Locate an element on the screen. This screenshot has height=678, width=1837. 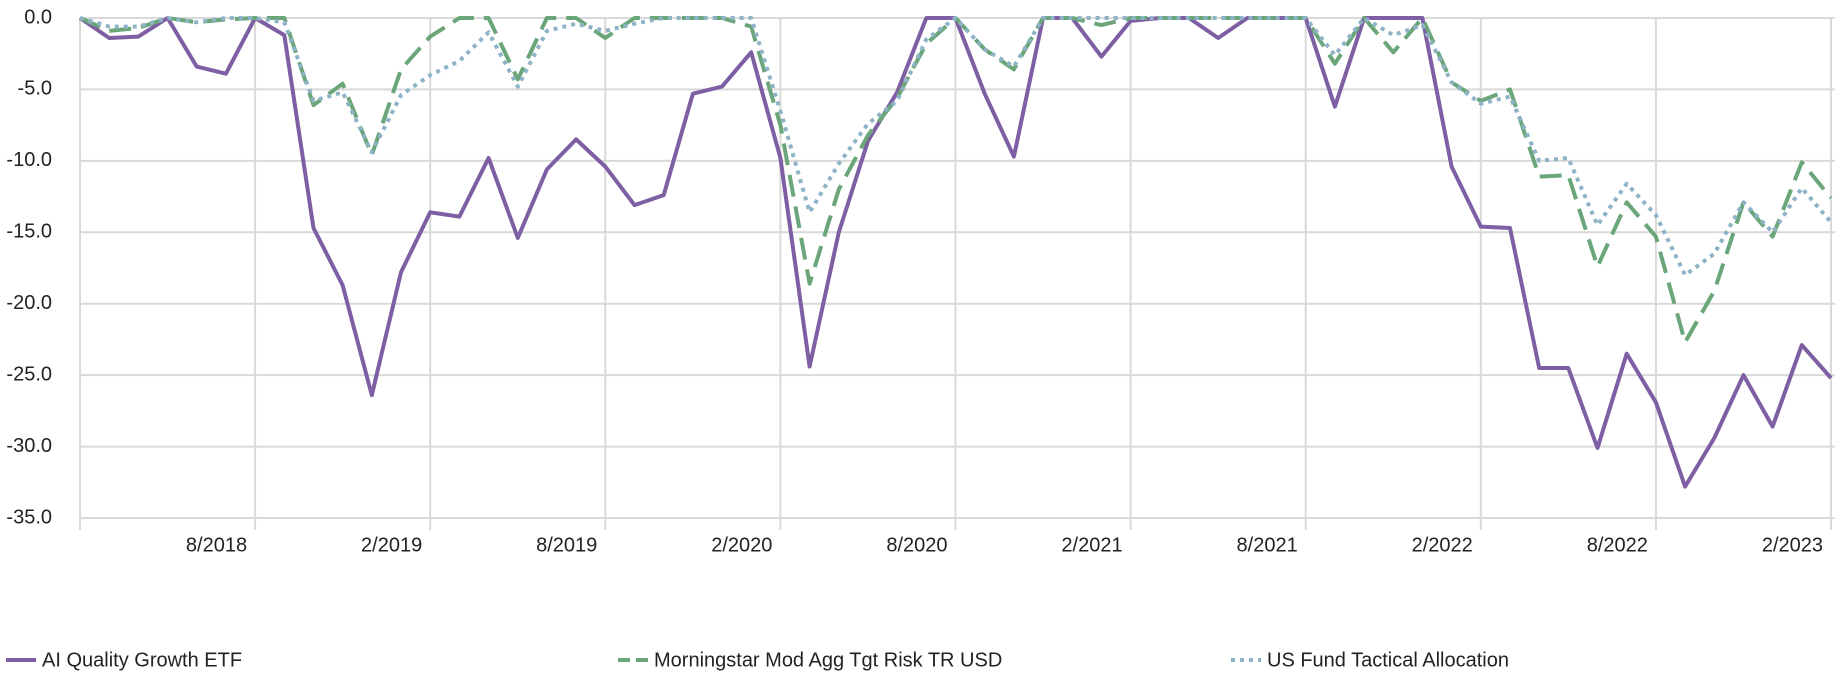
y-tick-label: -35.0 is located at coordinates (29, 517).